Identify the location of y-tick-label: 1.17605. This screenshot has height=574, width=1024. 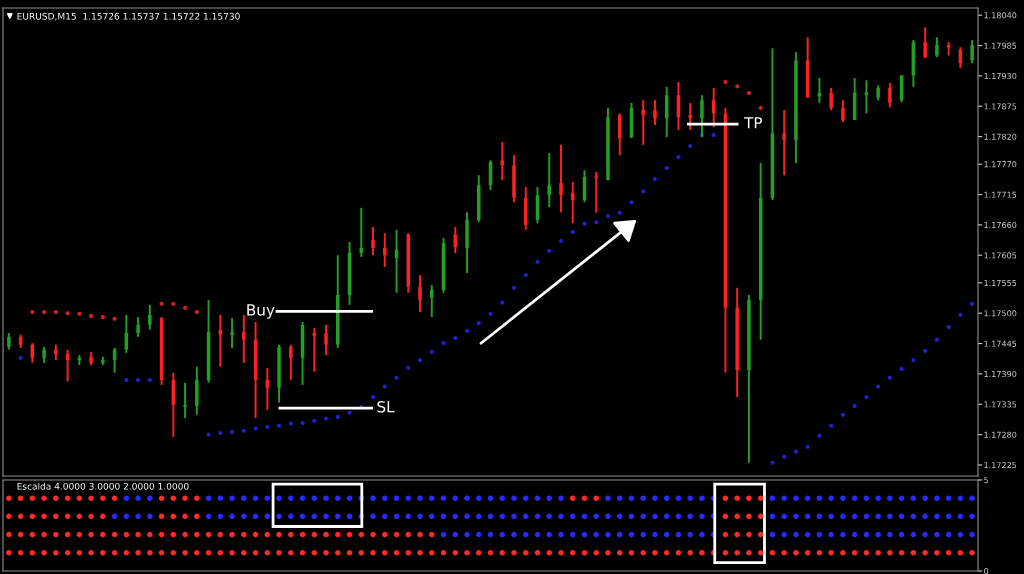
(1000, 255).